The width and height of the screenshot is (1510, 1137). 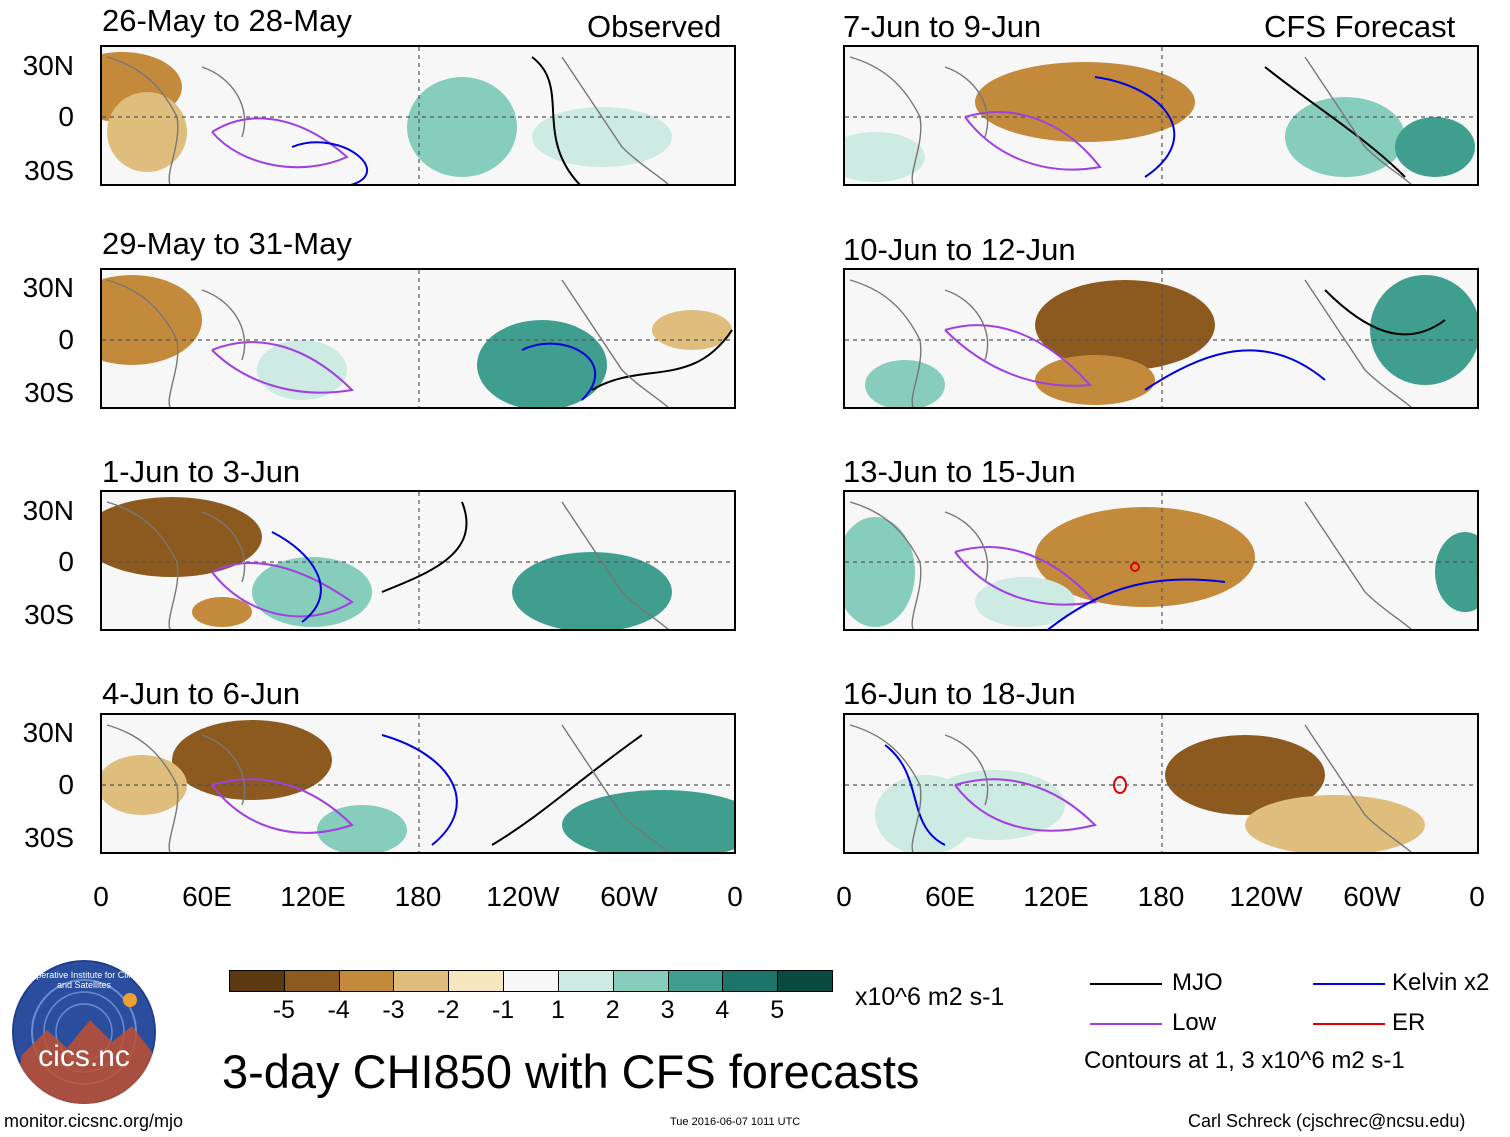 What do you see at coordinates (201, 693) in the screenshot?
I see `panel-title-obs-4: 4-Jun to 6-Jun` at bounding box center [201, 693].